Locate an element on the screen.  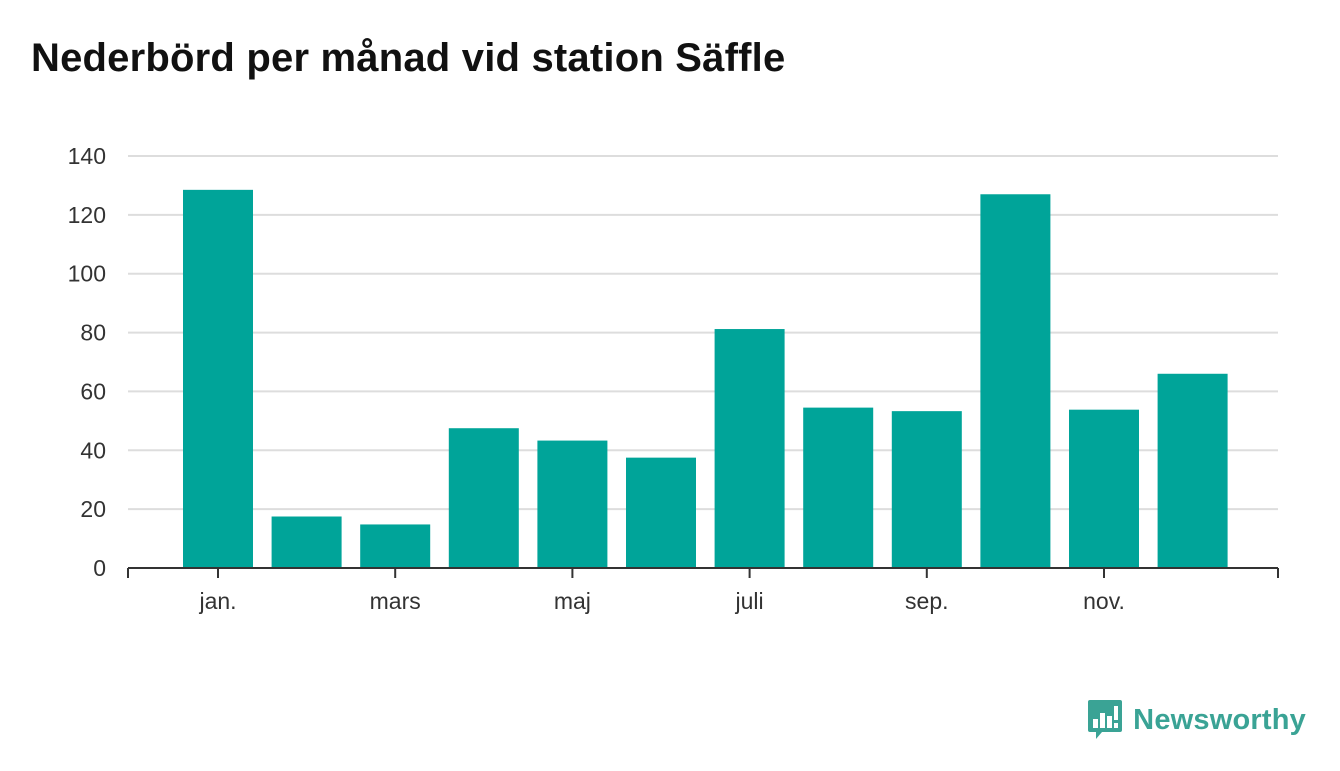
y-tick-label-80: 80 is located at coordinates (93, 333).